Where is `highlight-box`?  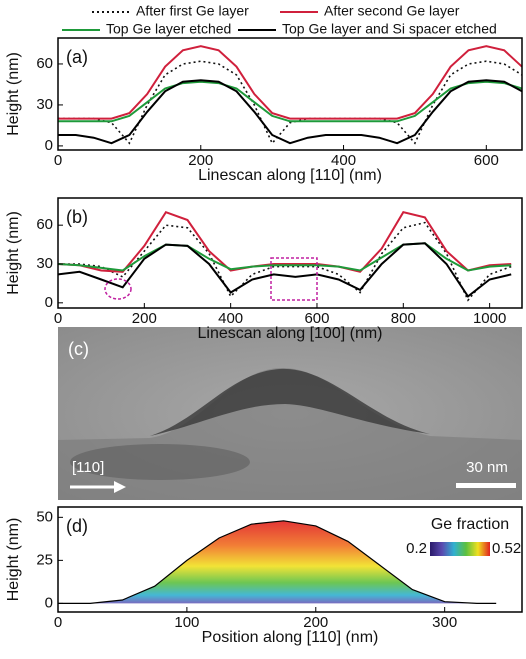 highlight-box is located at coordinates (294, 279).